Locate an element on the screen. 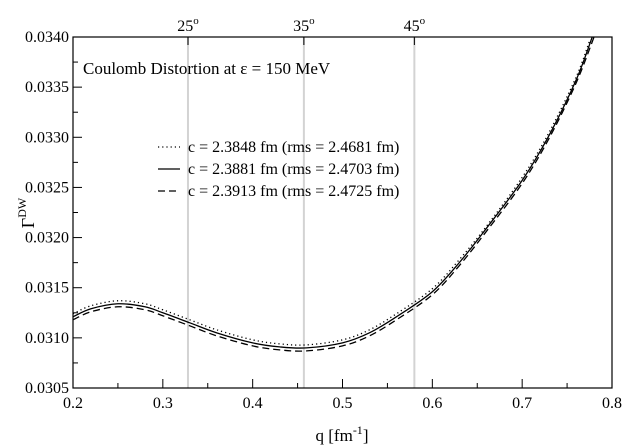 This screenshot has height=447, width=623. y-tick-label: 0.0320 is located at coordinates (47, 238).